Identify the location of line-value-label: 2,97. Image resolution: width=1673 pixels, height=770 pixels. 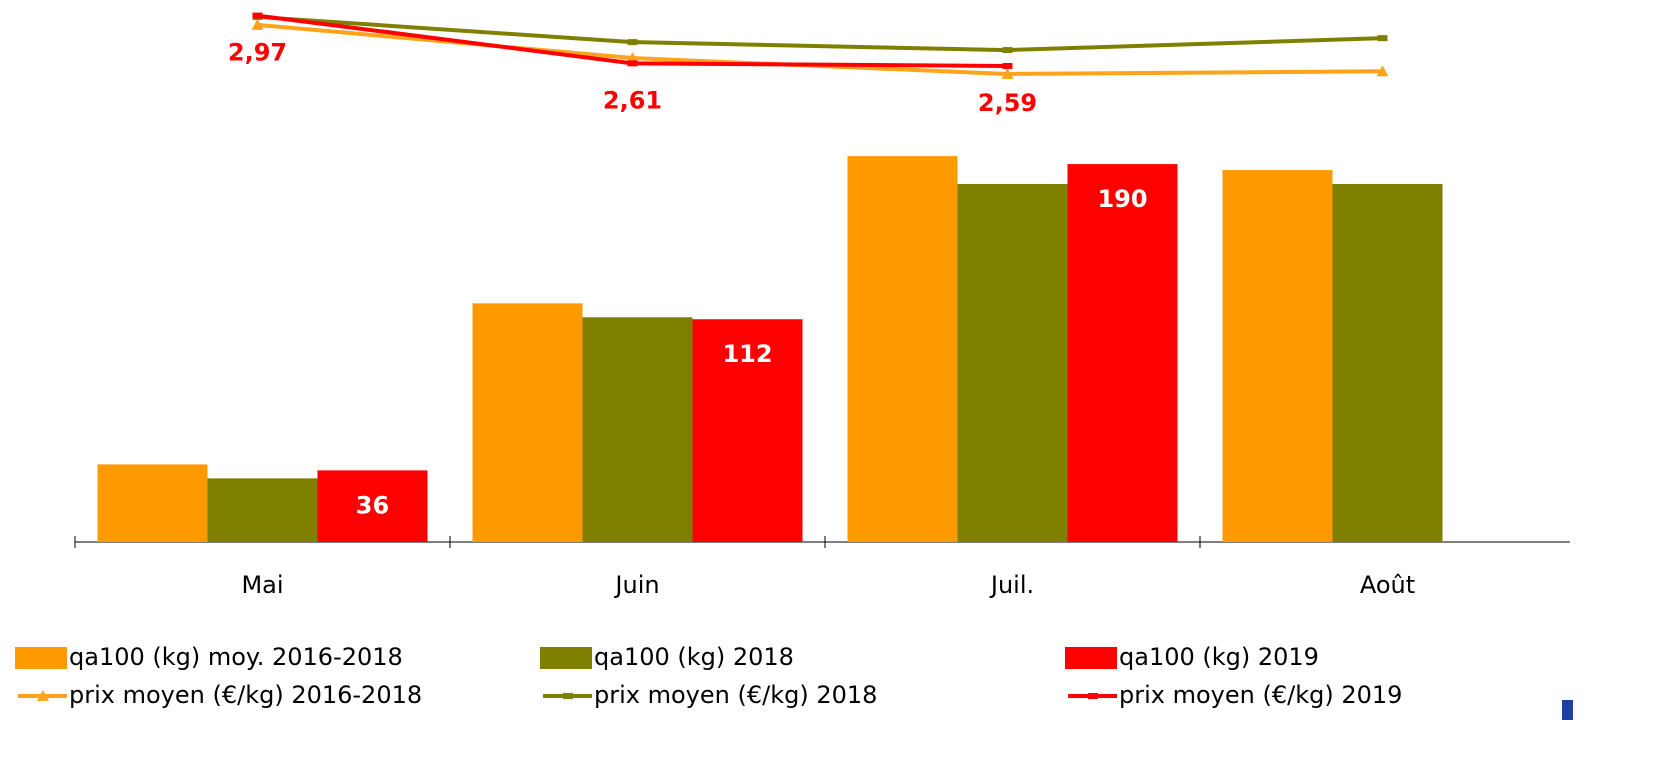
(257, 53).